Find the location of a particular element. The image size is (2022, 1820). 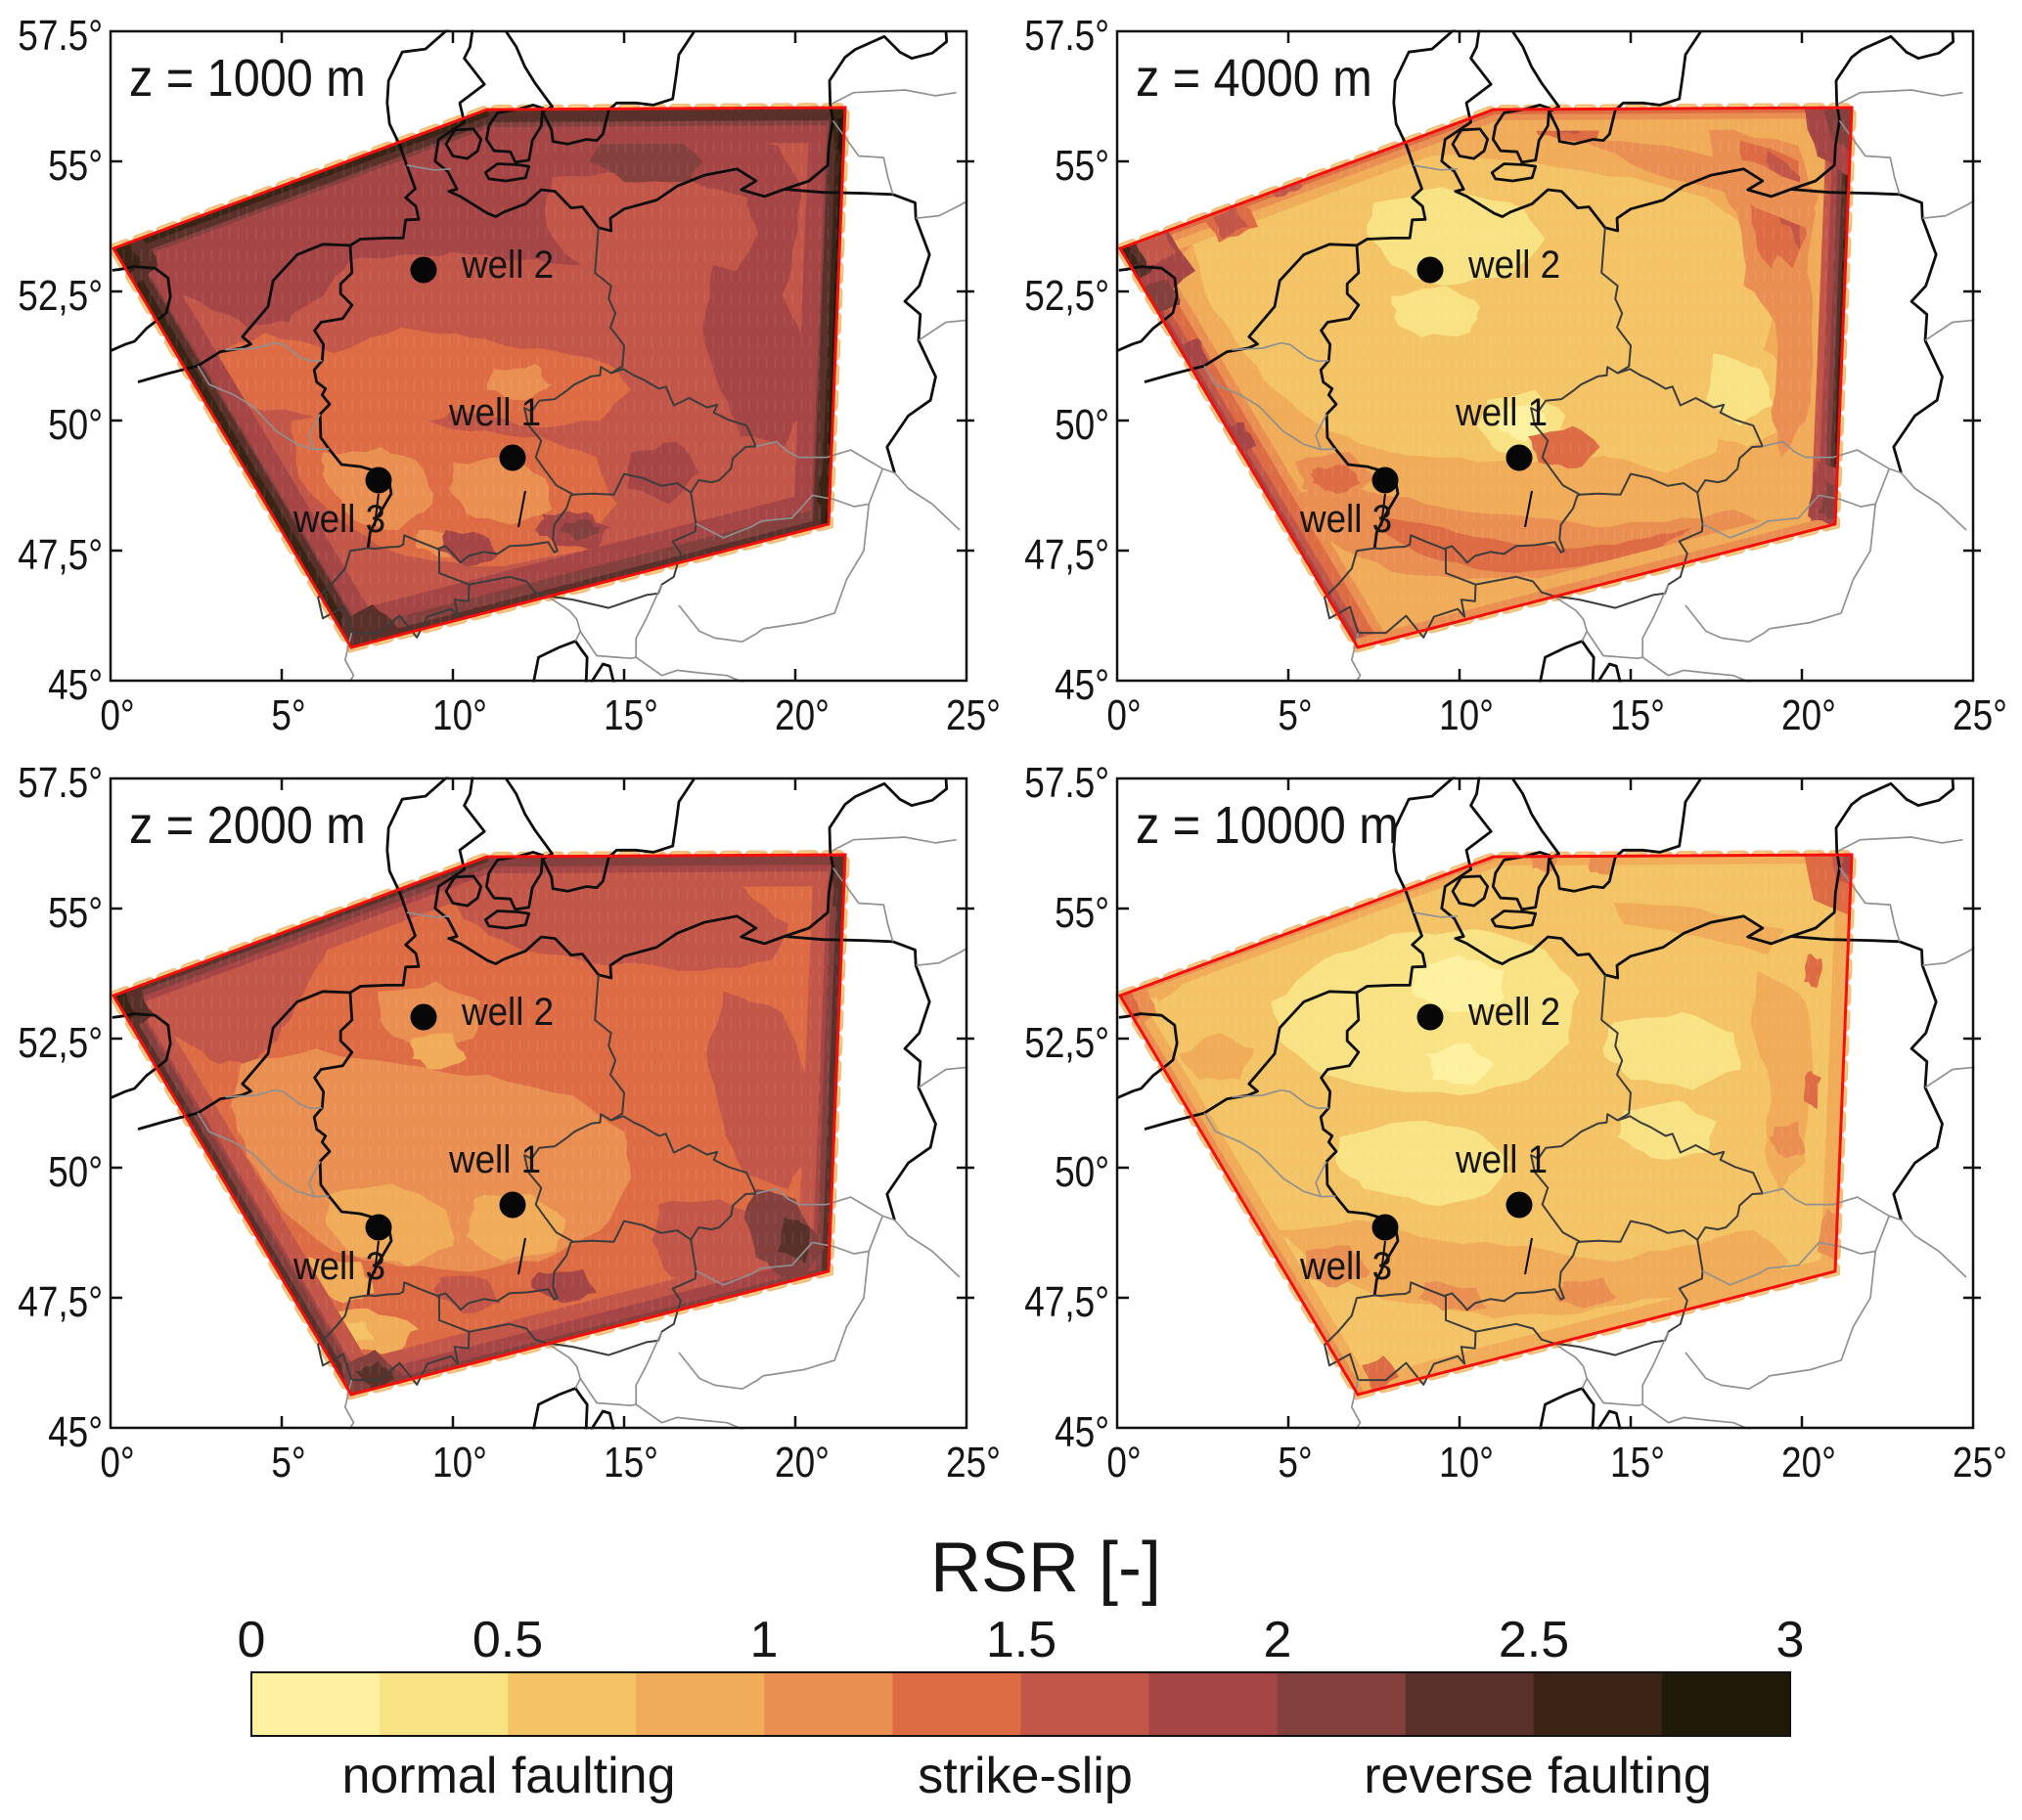

svg-text: z = 1000 m is located at coordinates (247, 78).